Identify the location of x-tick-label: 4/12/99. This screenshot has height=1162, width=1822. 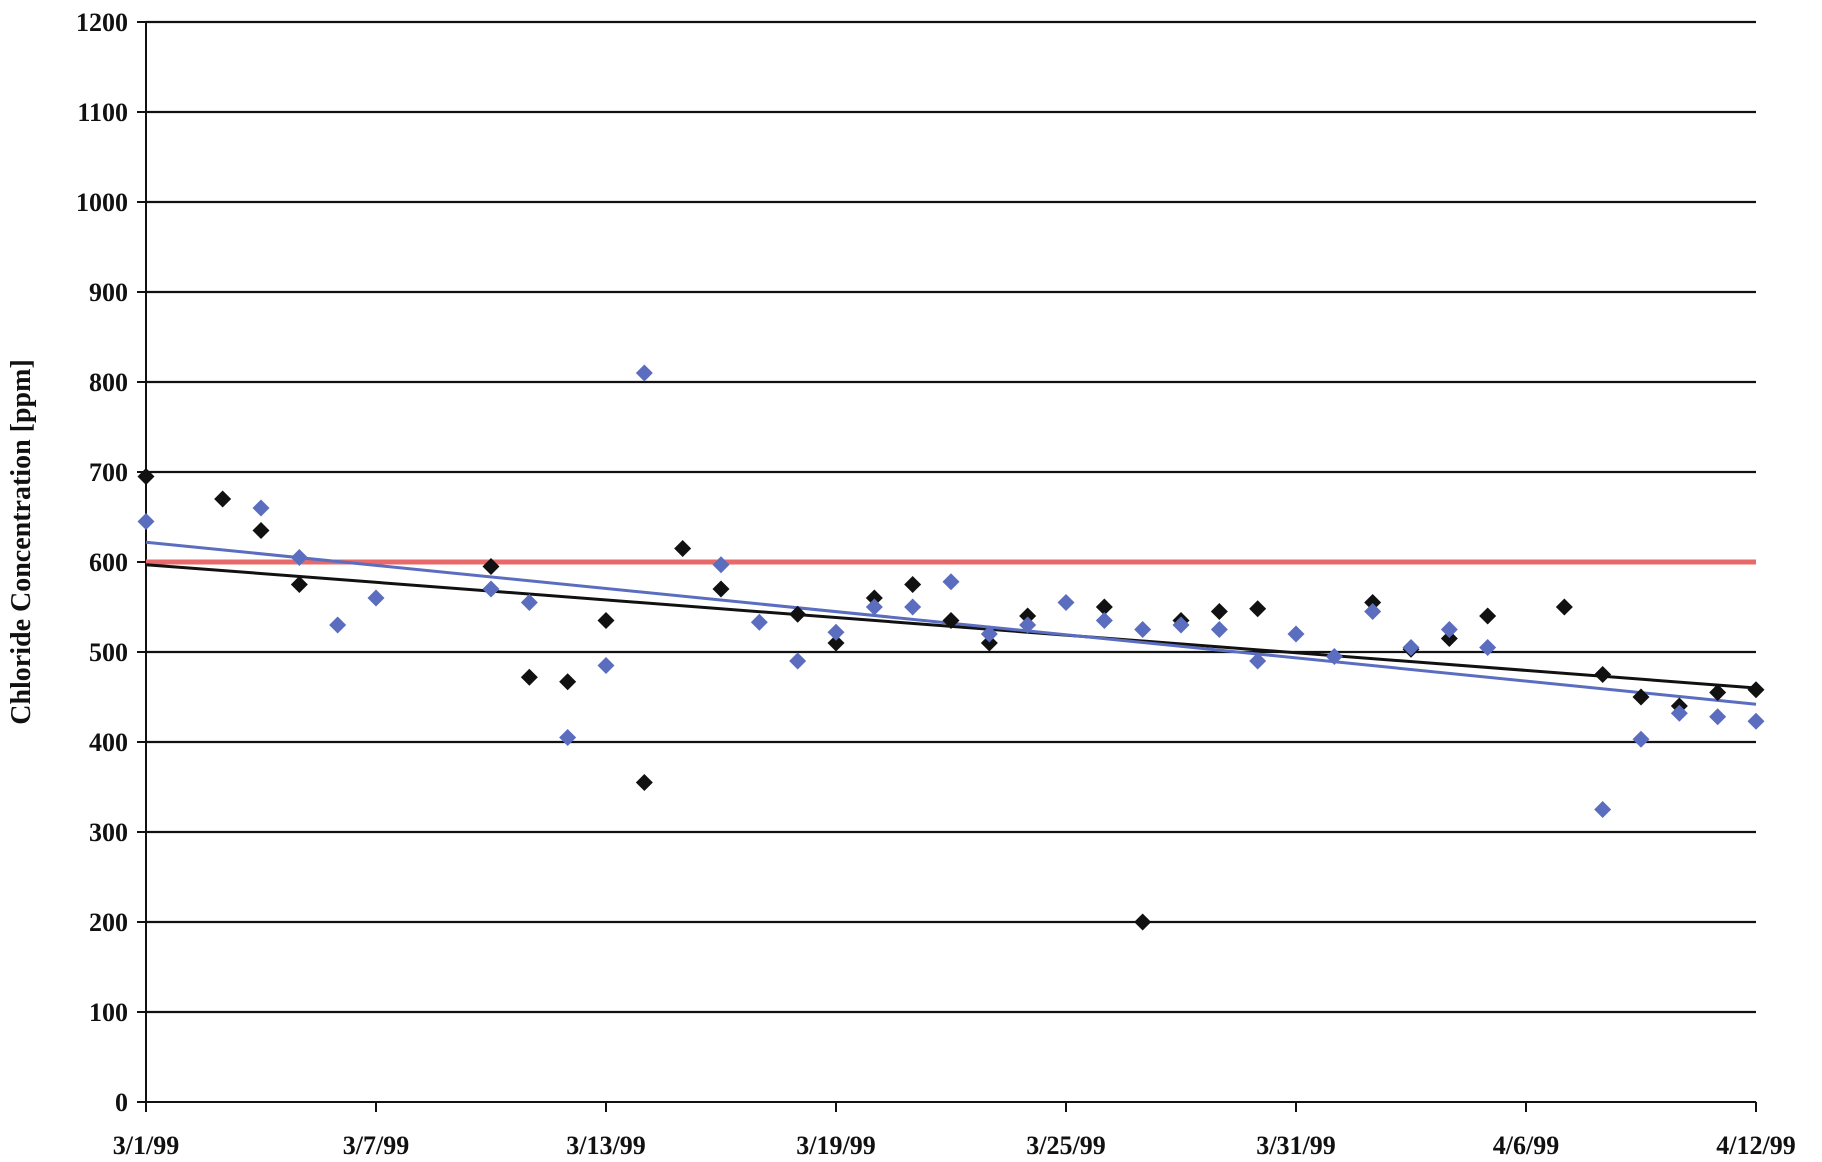
(1755, 1145).